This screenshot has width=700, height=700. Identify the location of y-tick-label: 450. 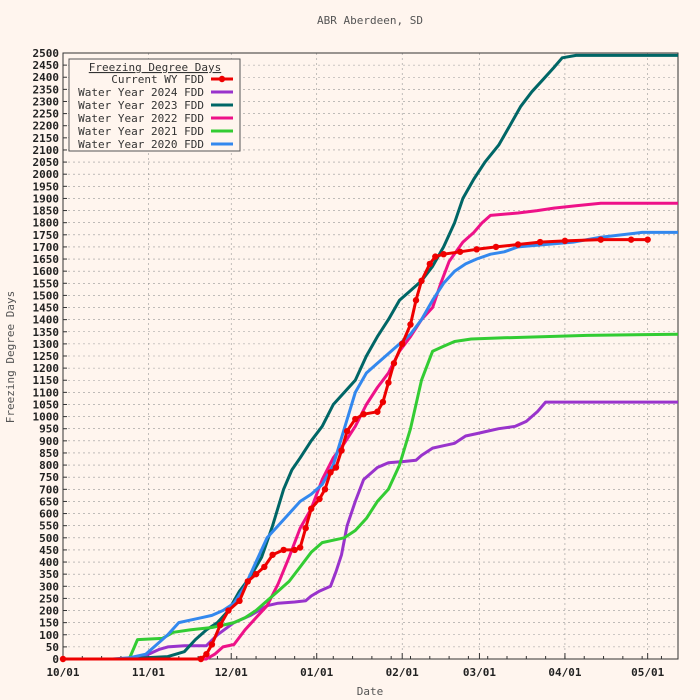
(49, 550).